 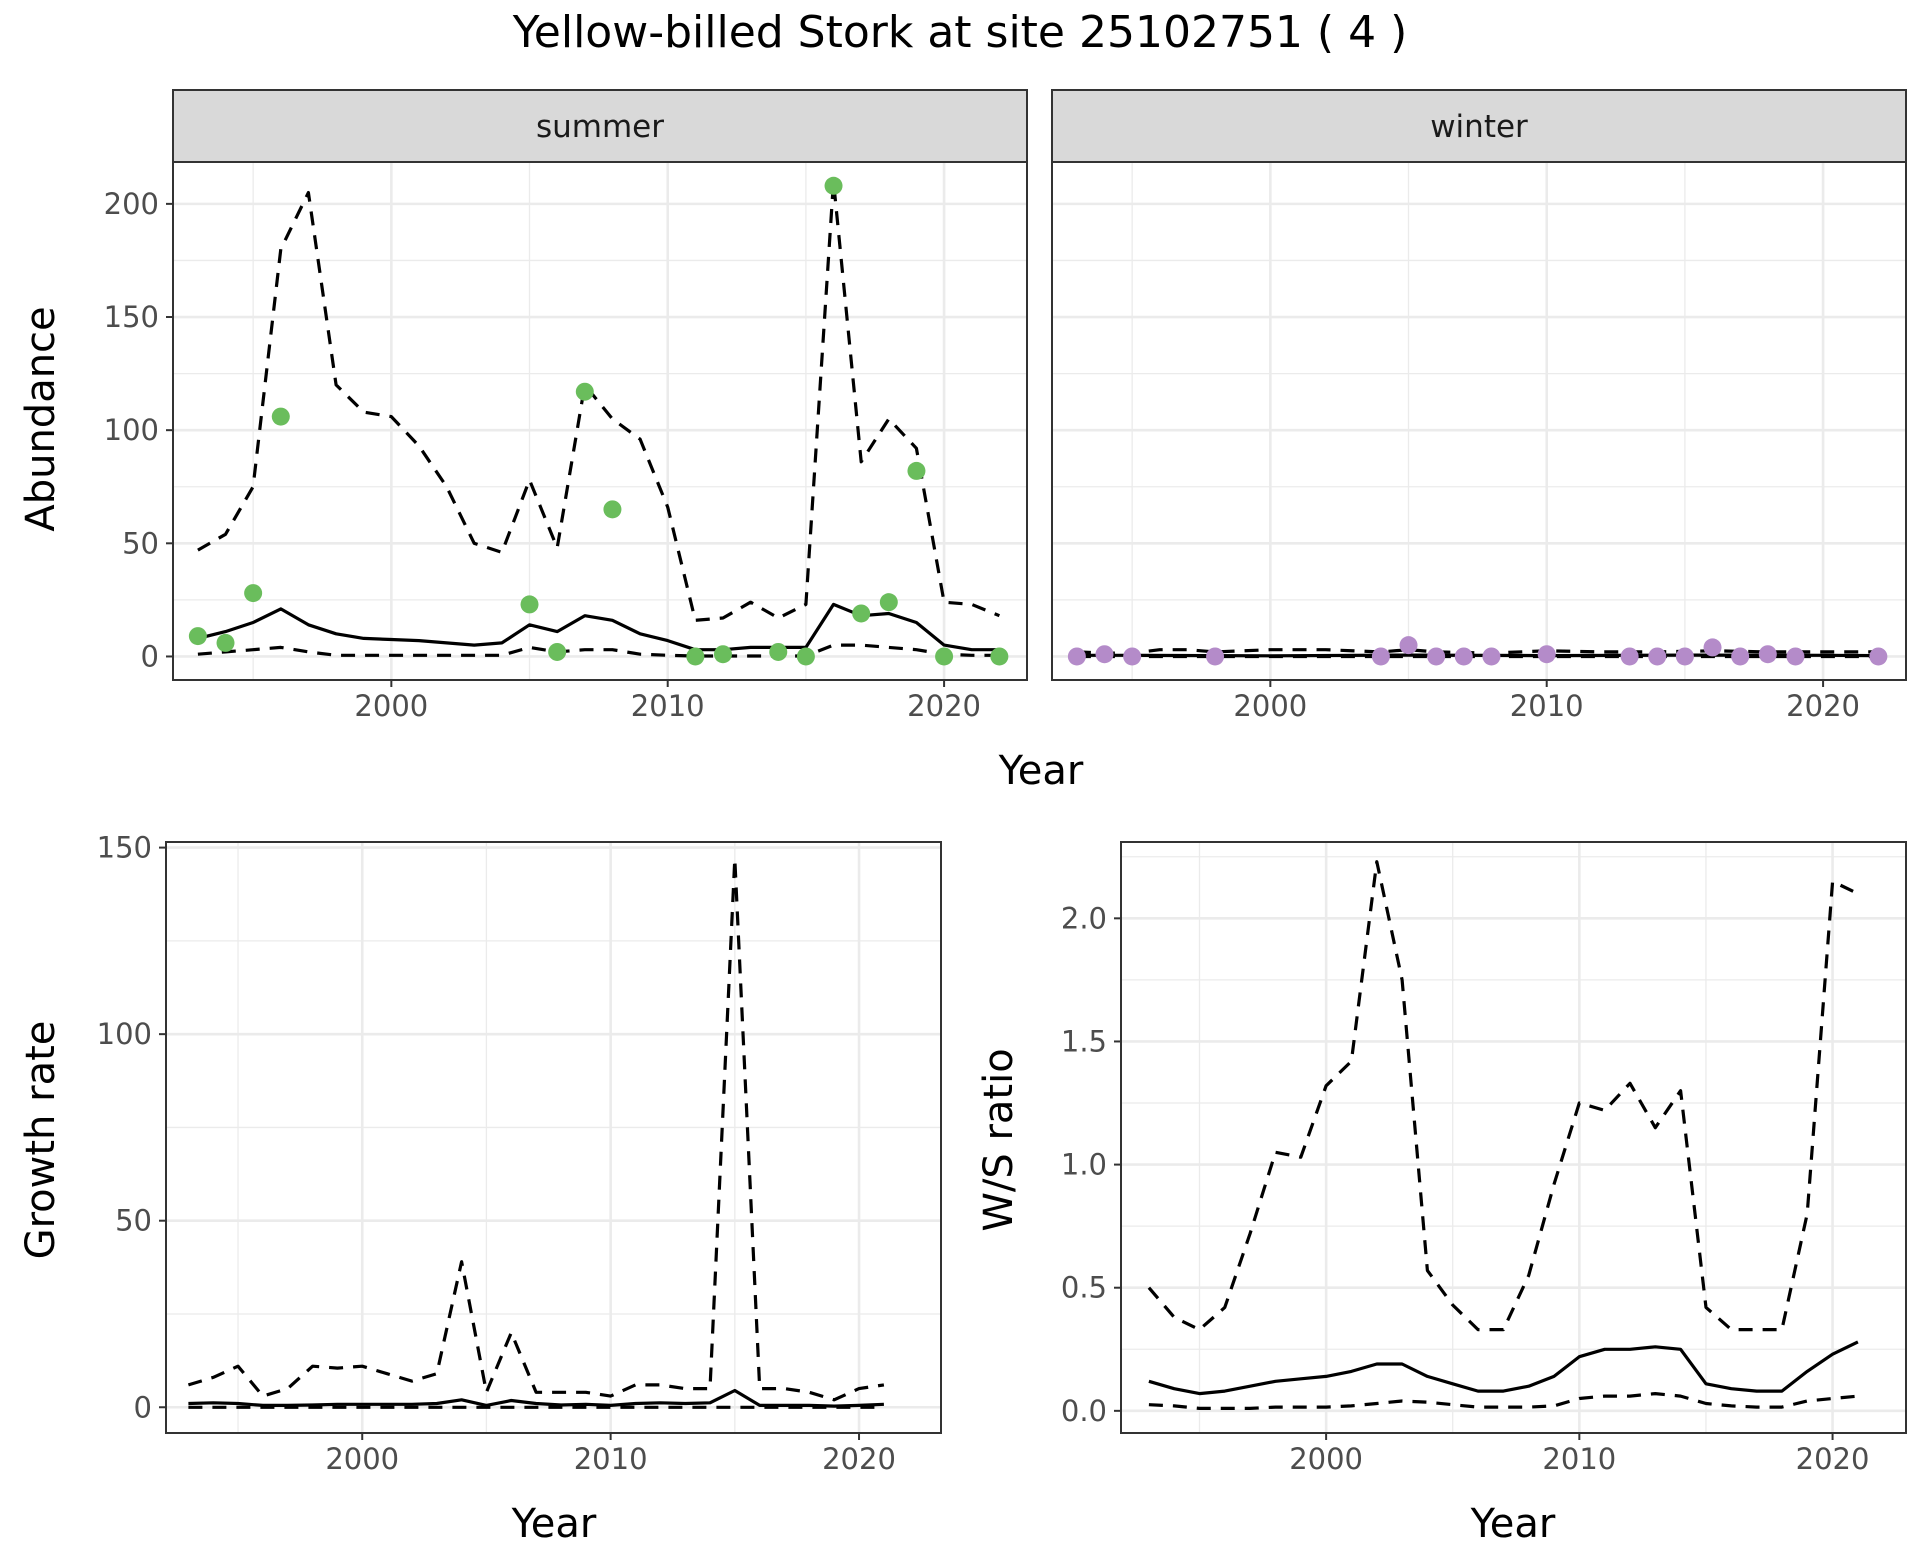 I want to click on y-tick-label: 0.5, so click(x=1084, y=1288).